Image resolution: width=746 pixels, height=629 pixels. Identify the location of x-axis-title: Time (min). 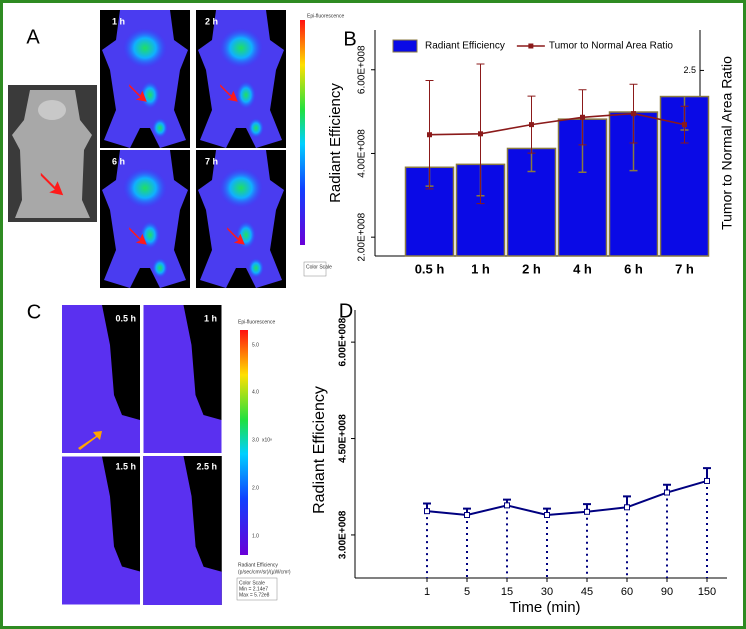
(544, 607).